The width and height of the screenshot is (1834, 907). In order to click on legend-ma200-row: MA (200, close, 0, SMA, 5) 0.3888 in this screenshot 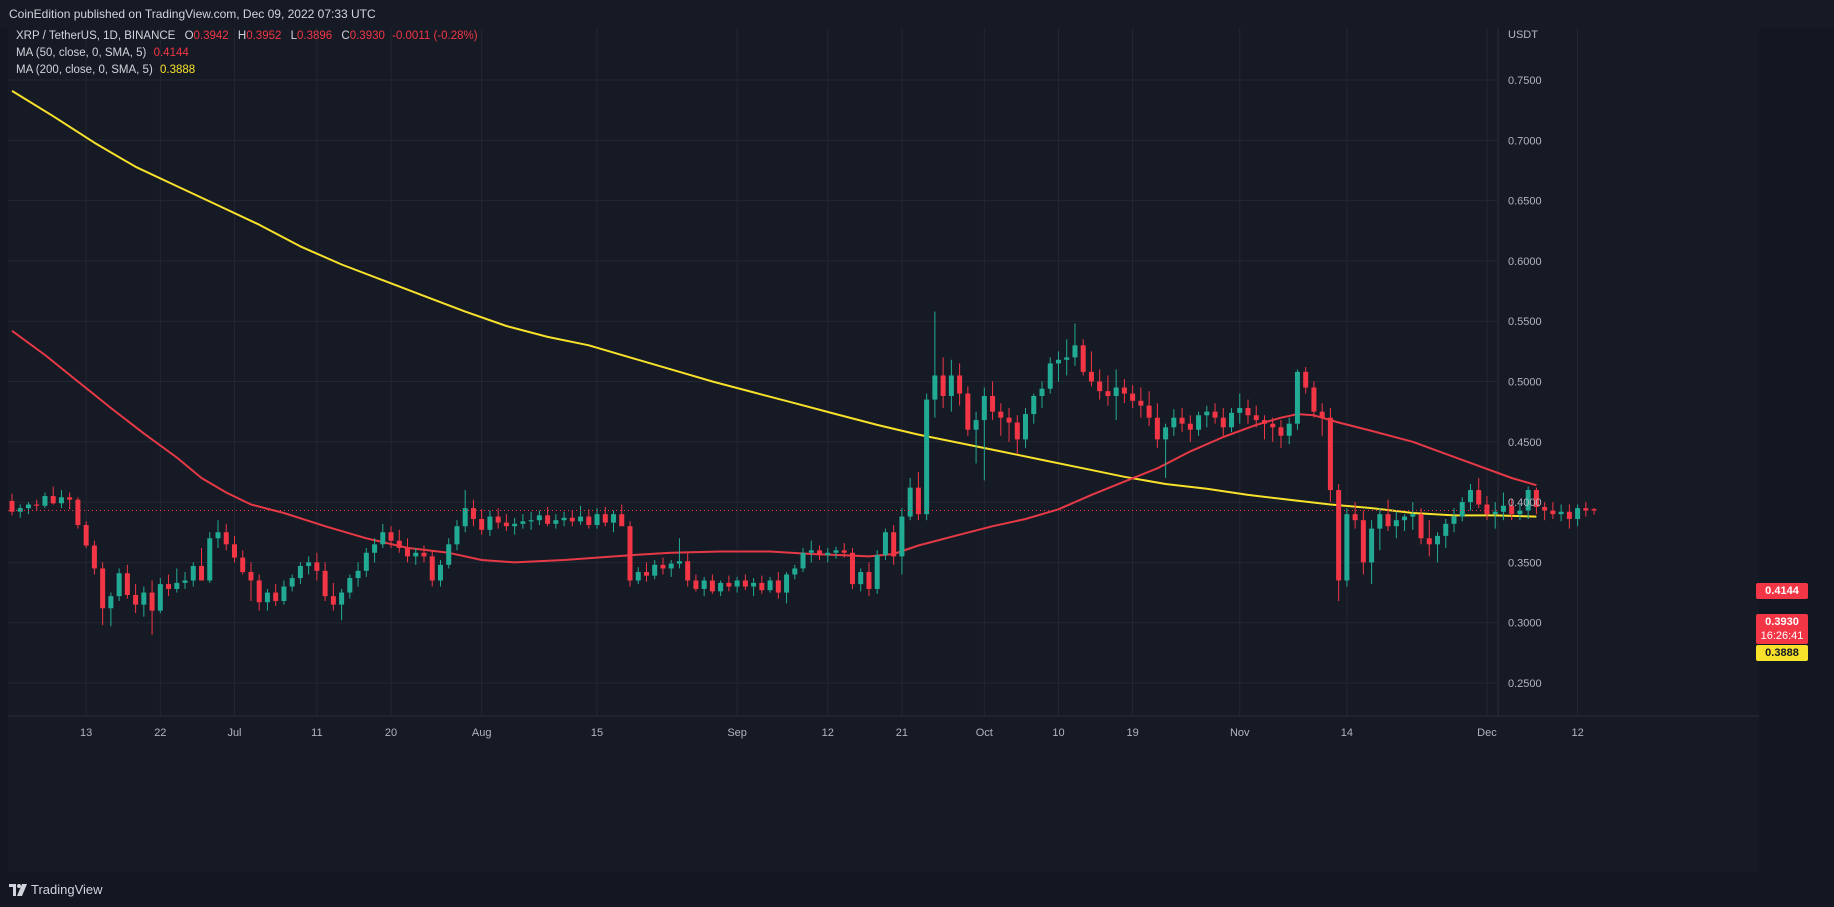, I will do `click(105, 70)`.